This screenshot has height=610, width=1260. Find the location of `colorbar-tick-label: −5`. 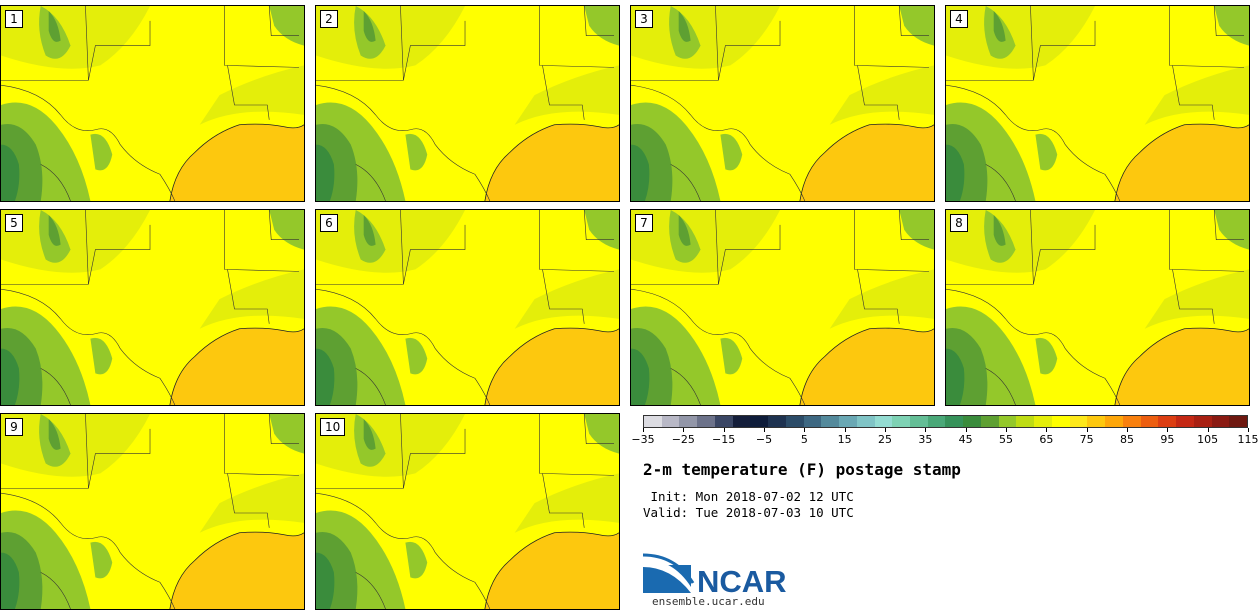

colorbar-tick-label: −5 is located at coordinates (764, 439).